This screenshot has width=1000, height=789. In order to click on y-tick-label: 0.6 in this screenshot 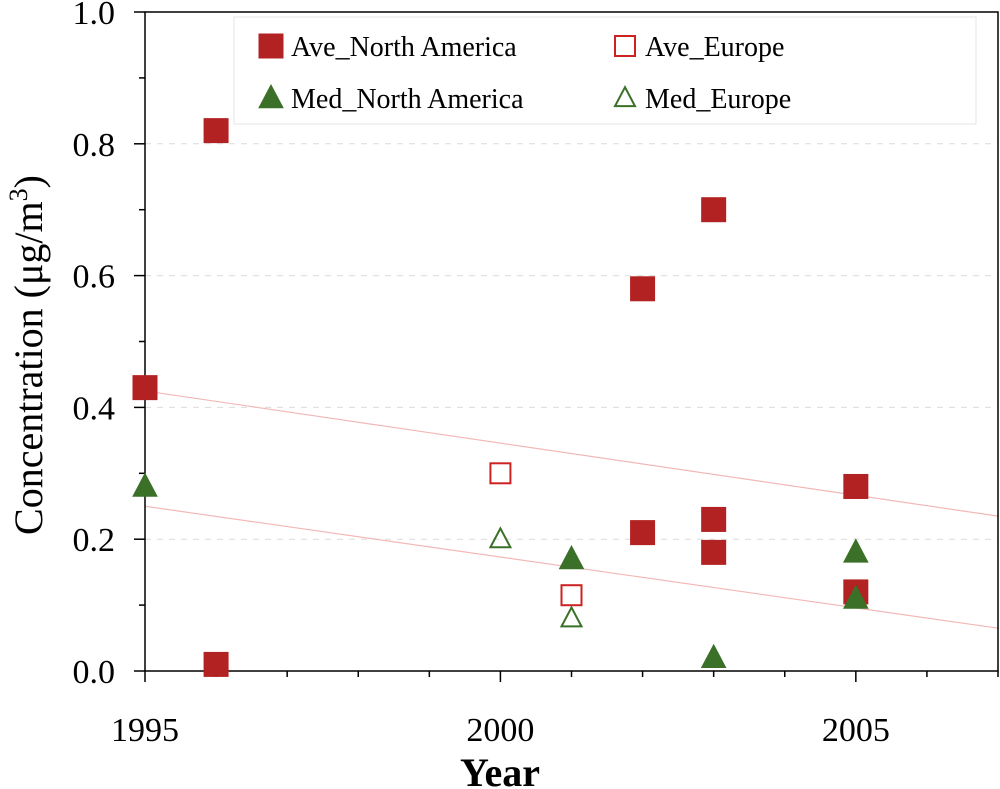, I will do `click(94, 277)`.